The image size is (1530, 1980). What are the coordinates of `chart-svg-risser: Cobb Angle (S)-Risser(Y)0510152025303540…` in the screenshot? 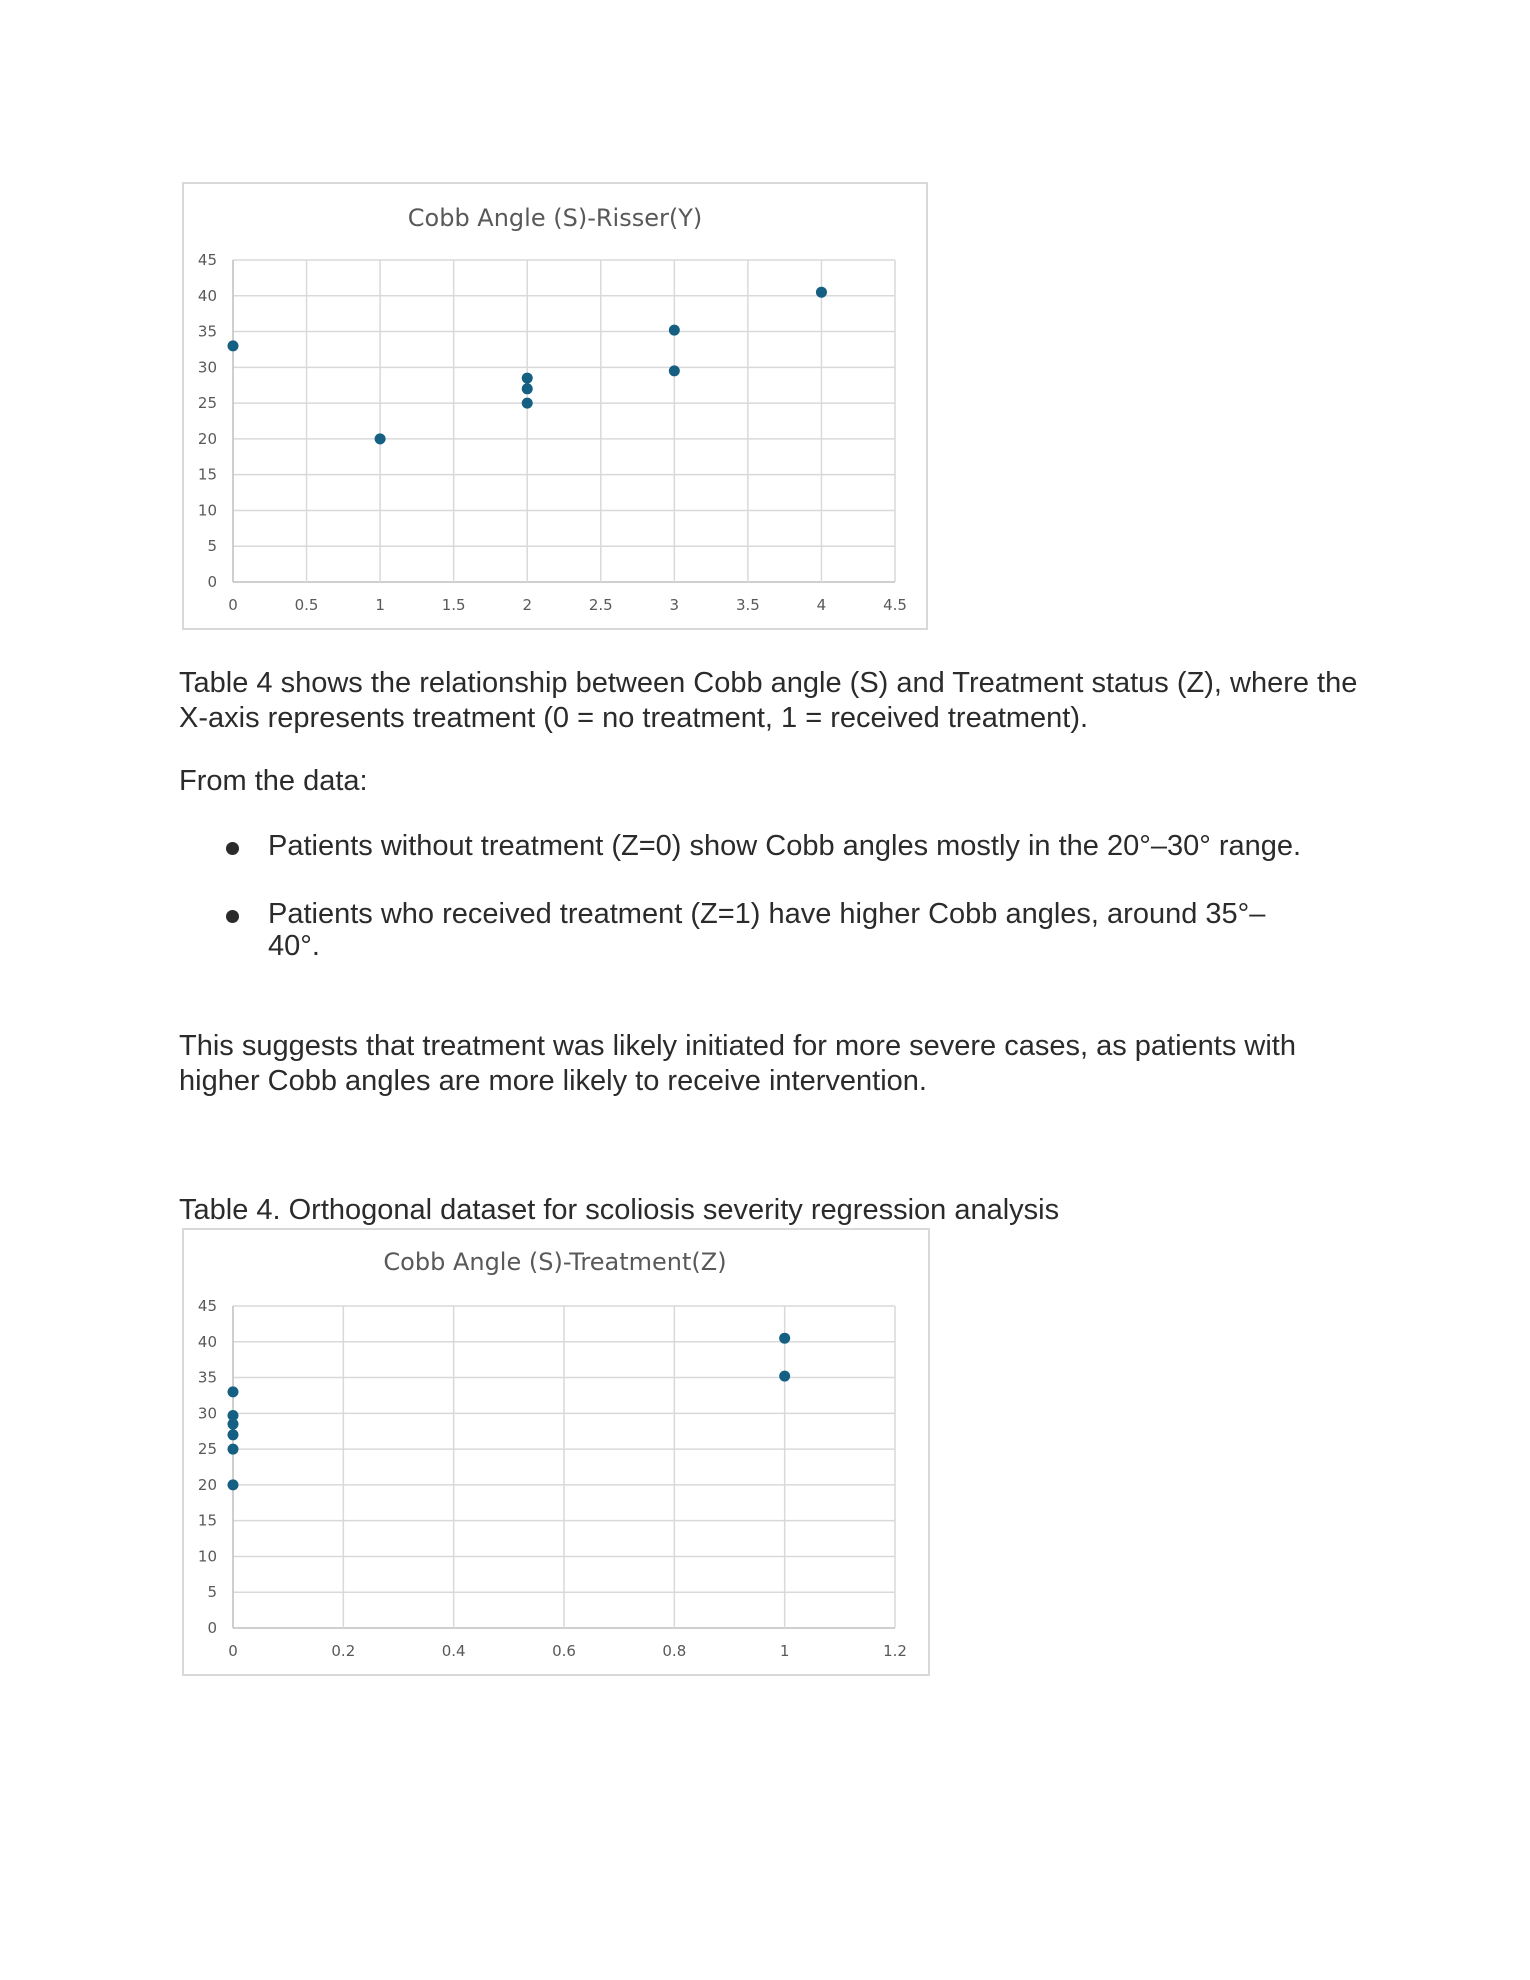 It's located at (552, 409).